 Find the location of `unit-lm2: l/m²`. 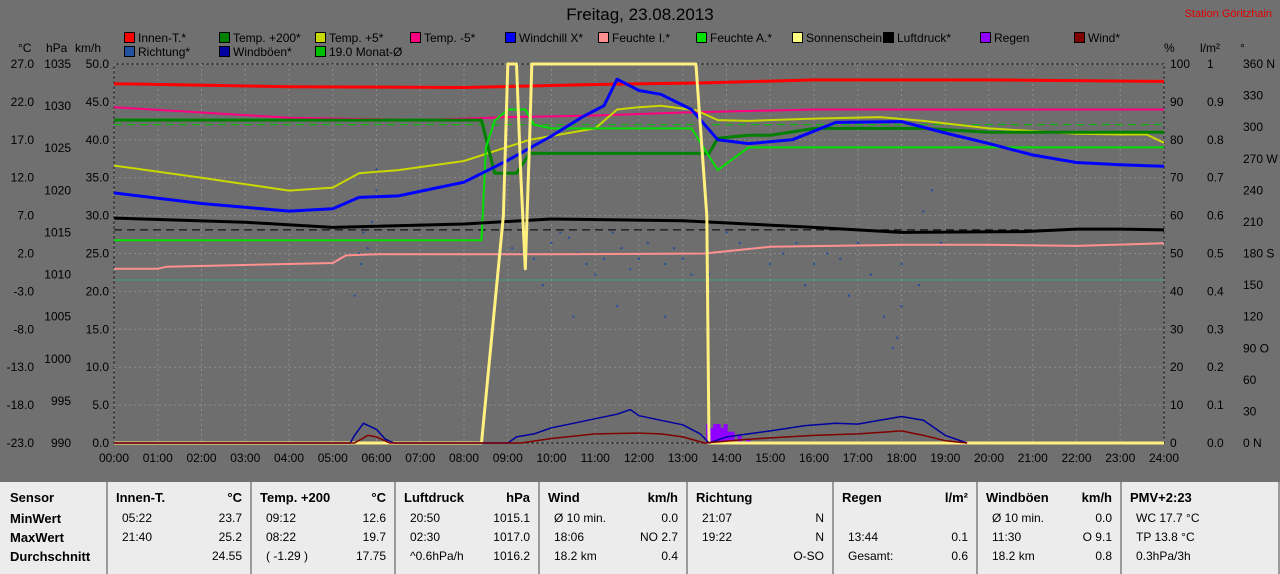

unit-lm2: l/m² is located at coordinates (1210, 48).